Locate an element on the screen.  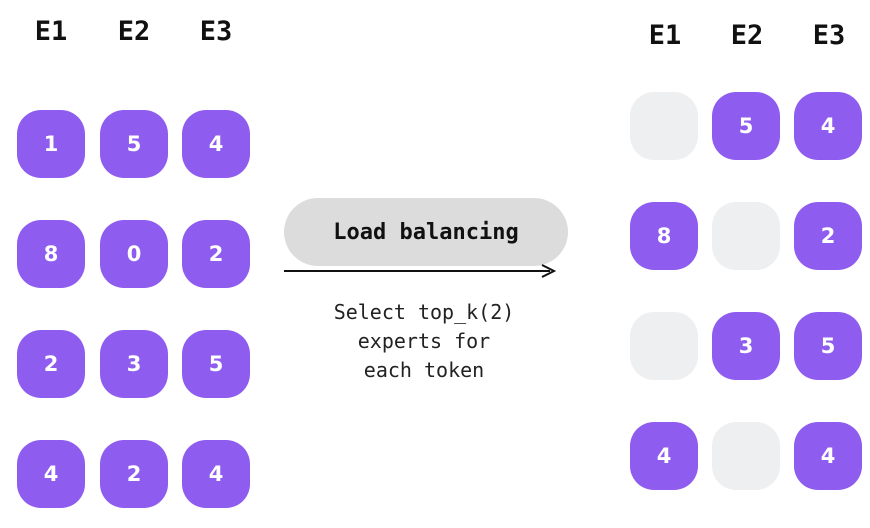
left-cell-r1-e2: 5 is located at coordinates (134, 144).